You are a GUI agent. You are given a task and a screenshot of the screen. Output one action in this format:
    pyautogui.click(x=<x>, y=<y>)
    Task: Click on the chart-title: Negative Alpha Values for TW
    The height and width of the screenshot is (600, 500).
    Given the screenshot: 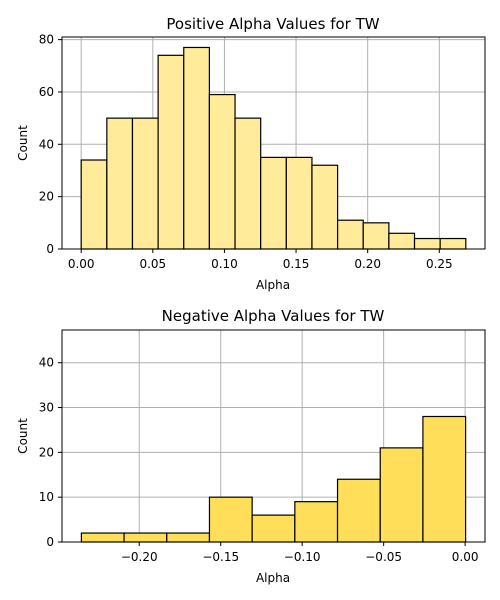 What is the action you would take?
    pyautogui.click(x=273, y=316)
    